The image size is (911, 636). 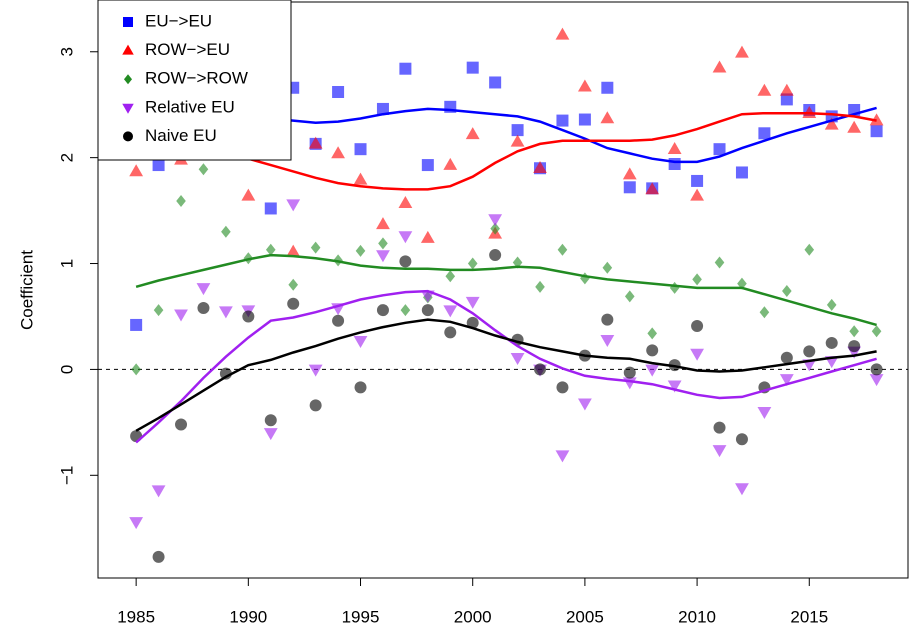 What do you see at coordinates (190, 106) in the screenshot?
I see `legend-label: Relative EU` at bounding box center [190, 106].